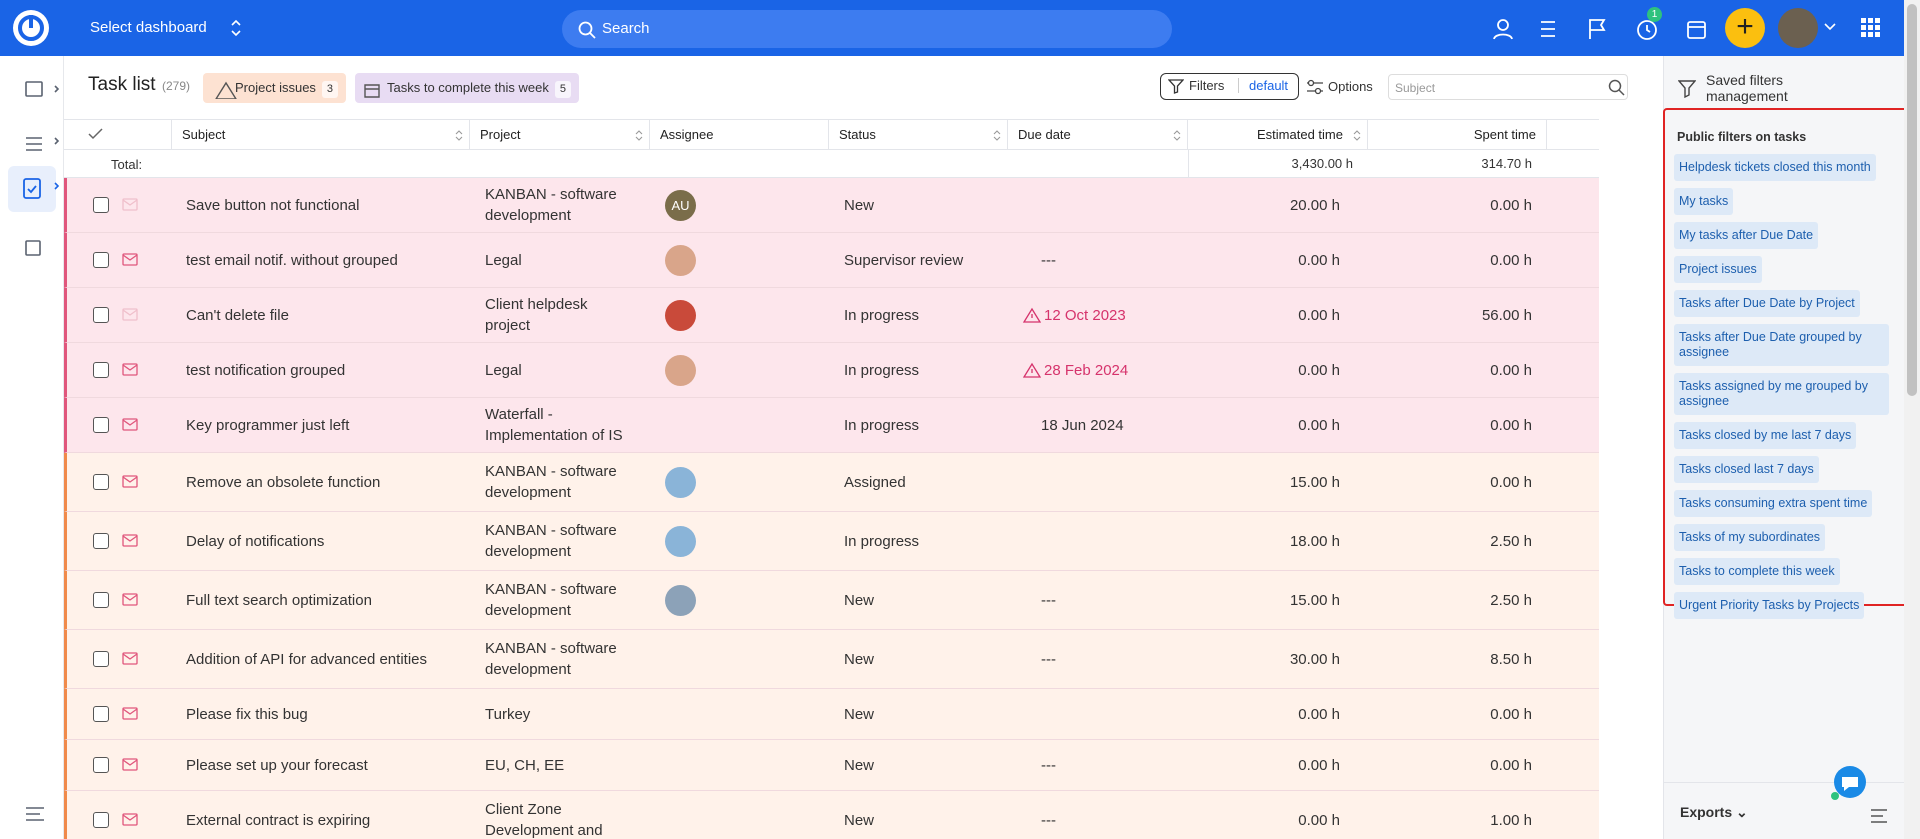 The width and height of the screenshot is (1920, 839). What do you see at coordinates (1781, 394) in the screenshot?
I see `saved-filter: Tasks assigned by me grouped by assignee` at bounding box center [1781, 394].